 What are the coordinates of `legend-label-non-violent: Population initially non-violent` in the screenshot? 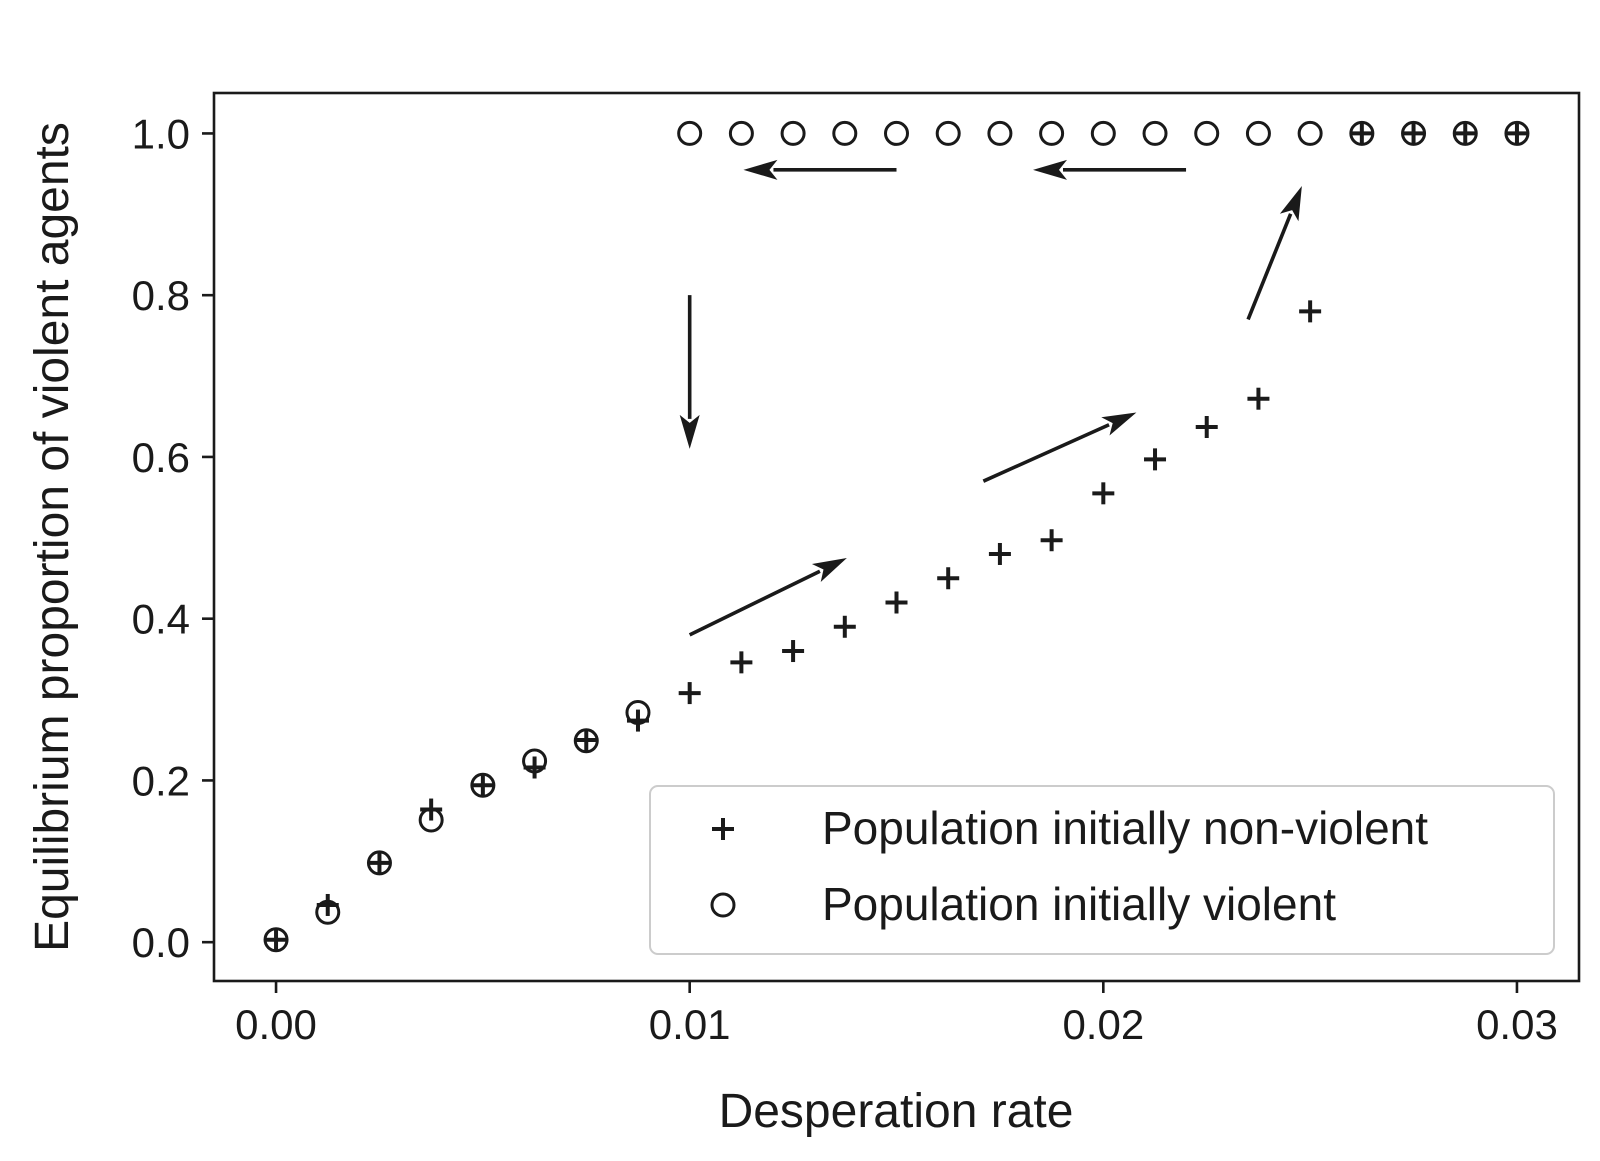 It's located at (1125, 828).